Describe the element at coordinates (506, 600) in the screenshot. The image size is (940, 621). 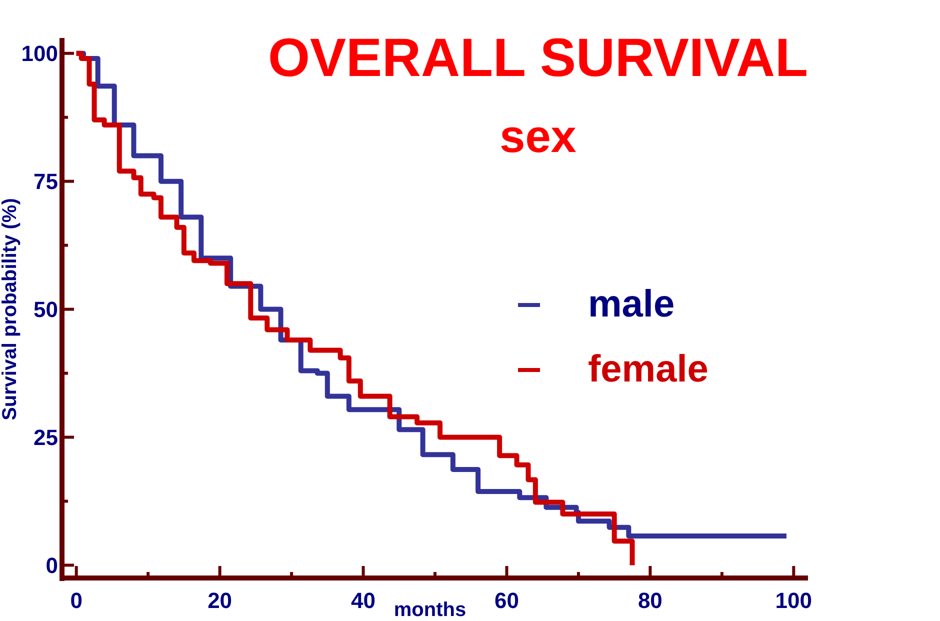
I see `x-tick-label: 60` at that location.